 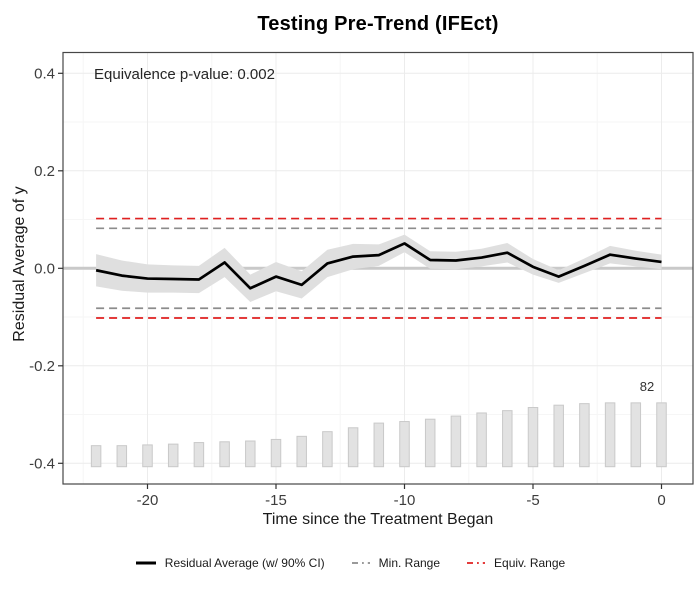 What do you see at coordinates (145, 563) in the screenshot?
I see `solid-line-swatch-icon` at bounding box center [145, 563].